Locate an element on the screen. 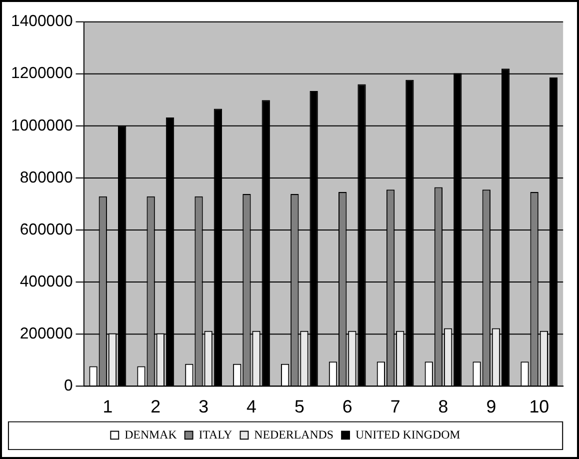  x-tick-label: 8 is located at coordinates (443, 406).